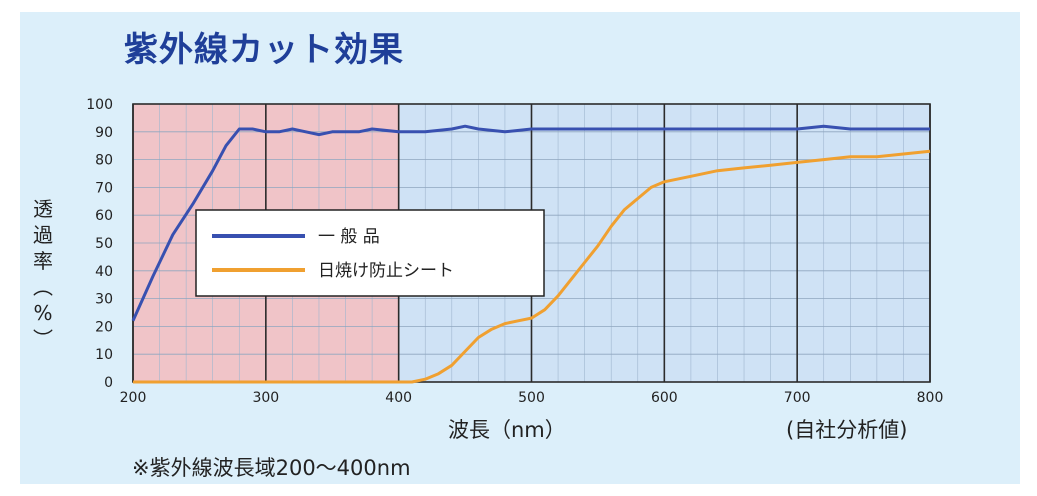 This screenshot has height=496, width=1037. Describe the element at coordinates (104, 188) in the screenshot. I see `y-tick-label: 70` at that location.